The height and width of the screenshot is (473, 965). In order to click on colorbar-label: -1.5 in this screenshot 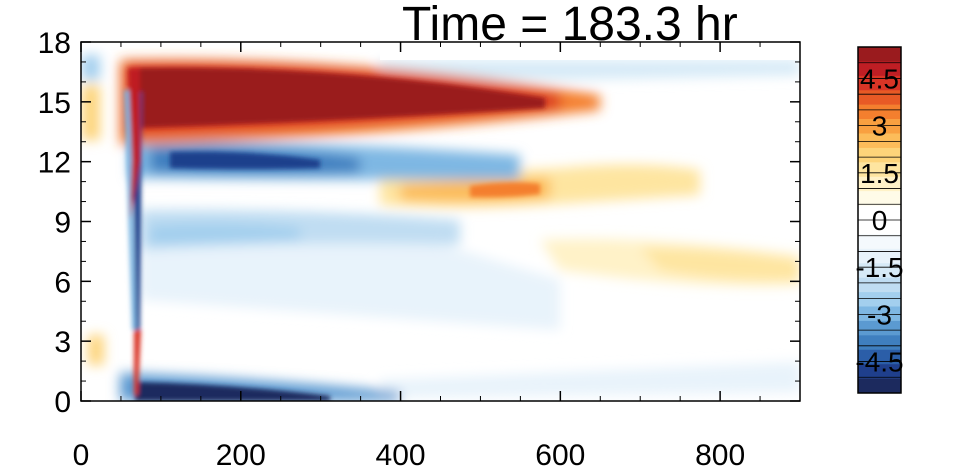, I will do `click(879, 267)`.